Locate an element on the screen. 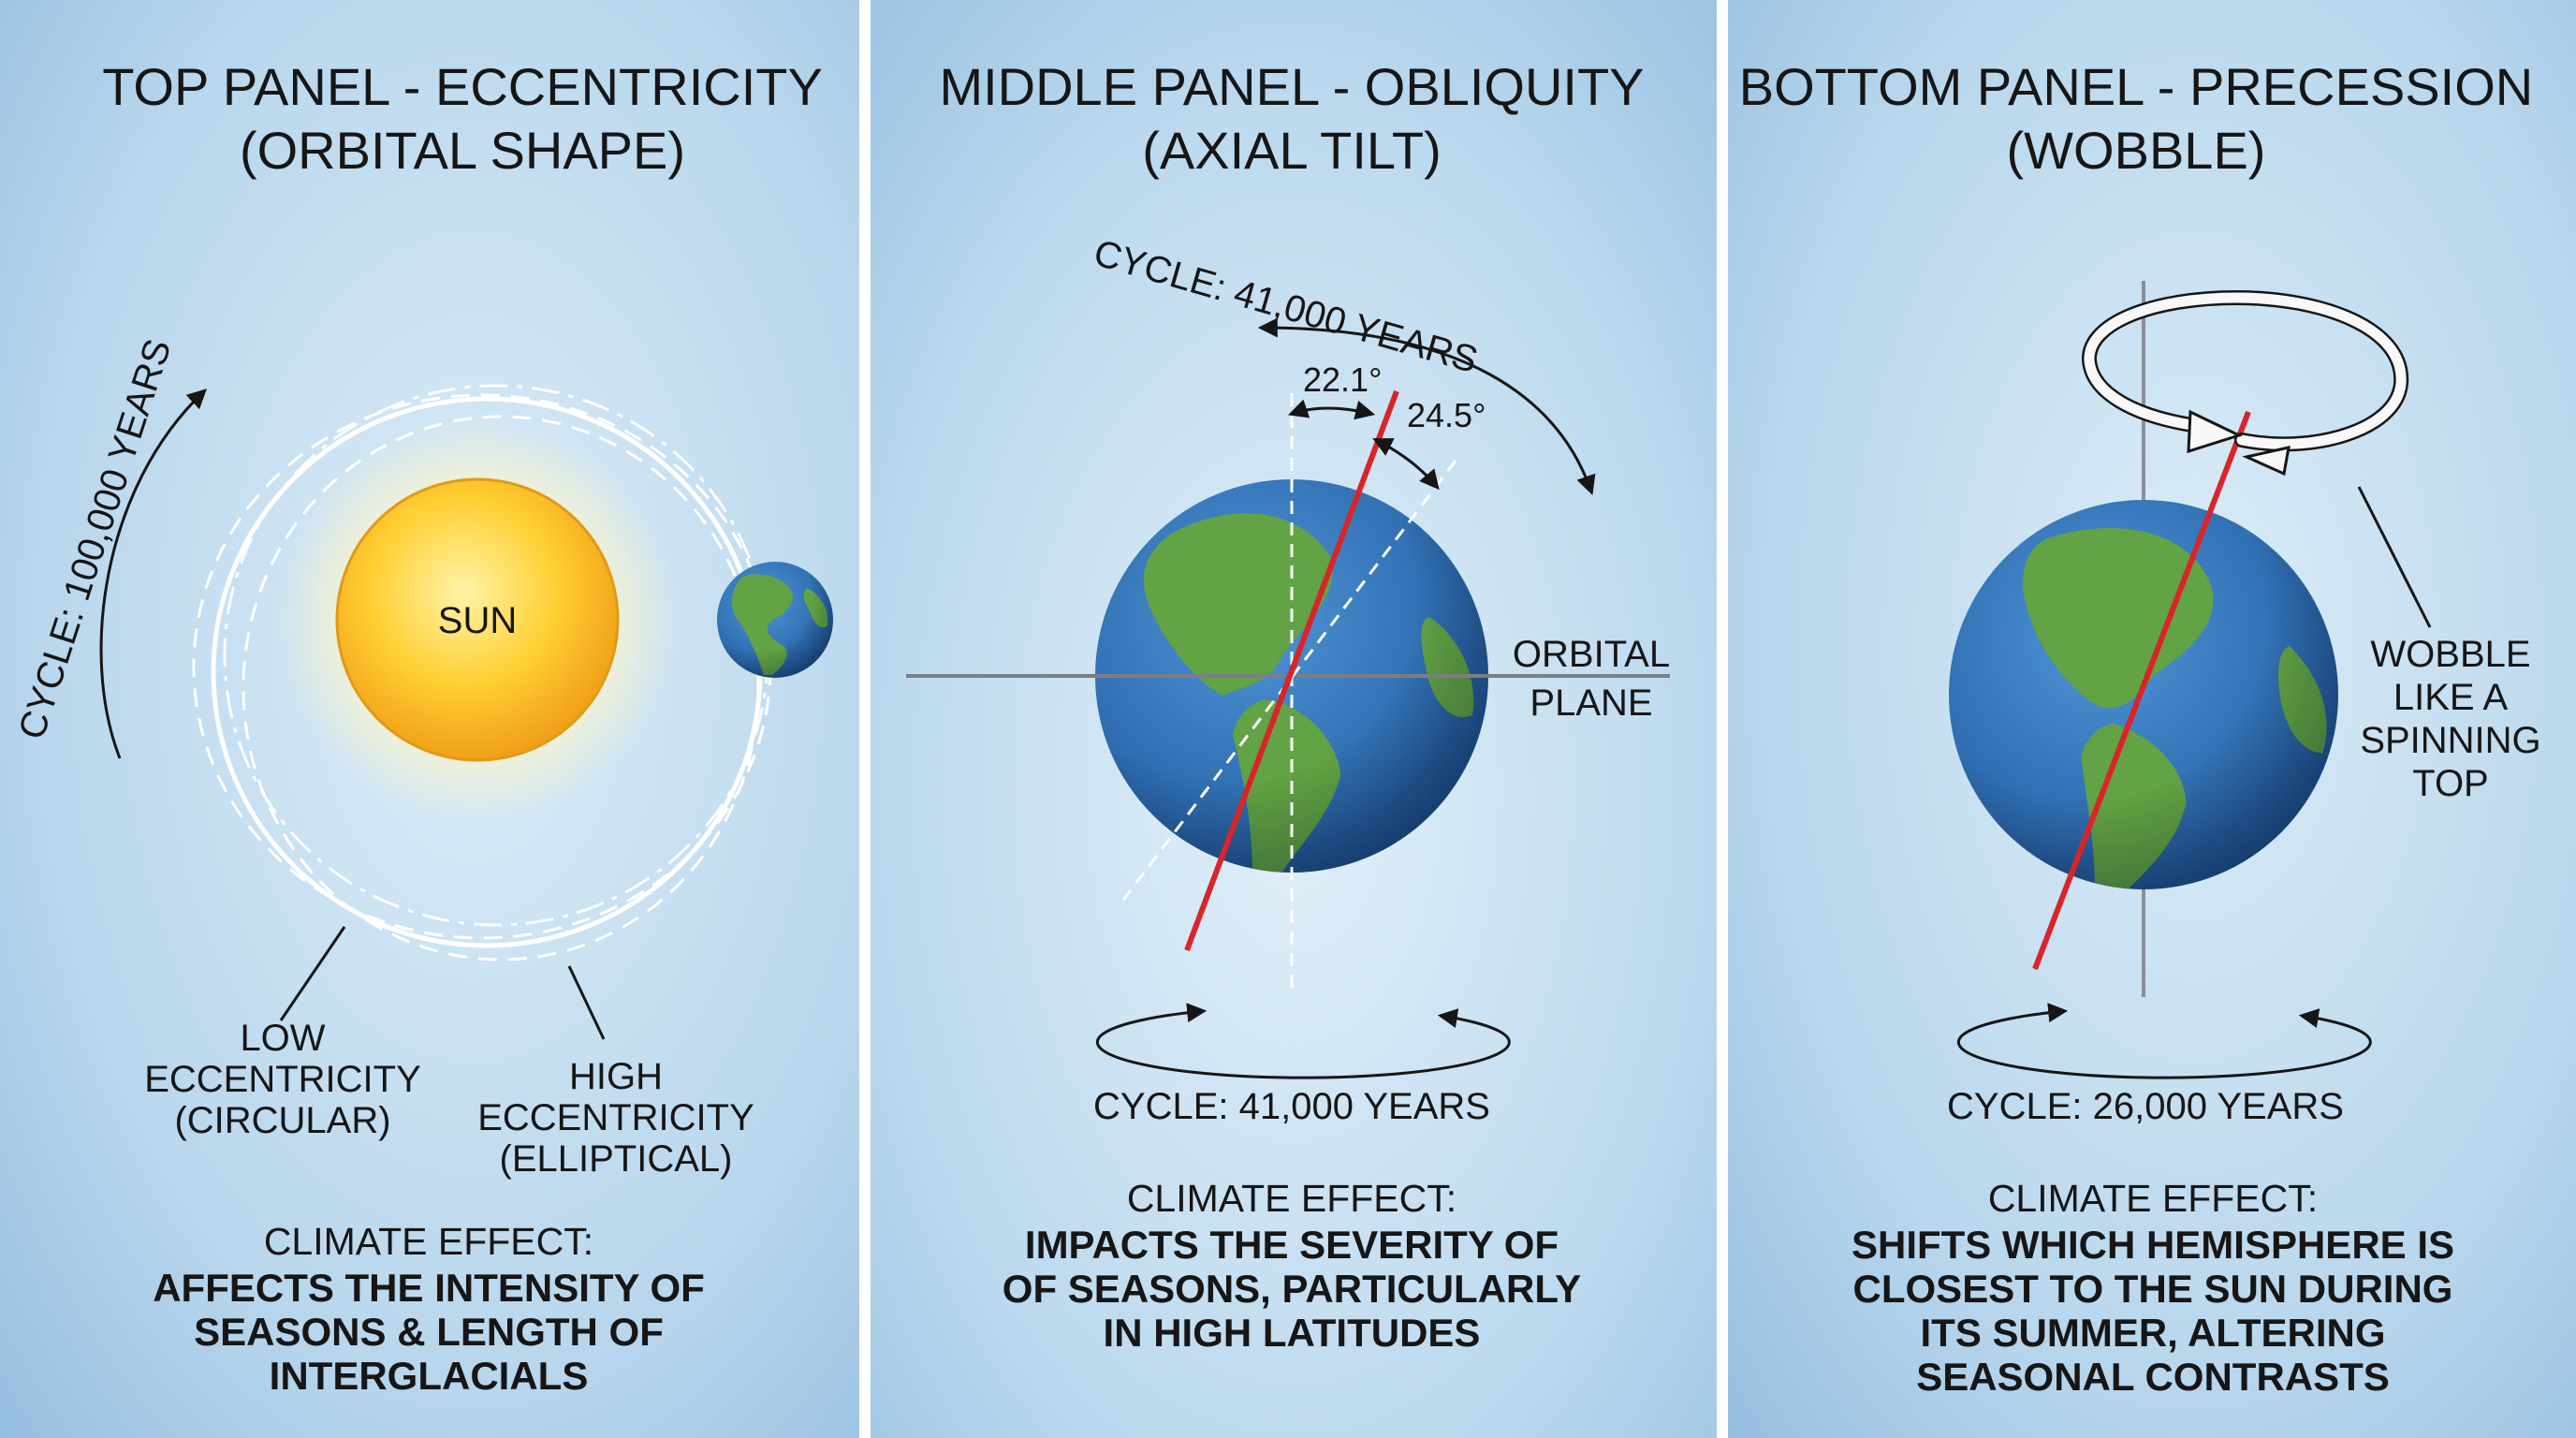 Image resolution: width=2576 pixels, height=1438 pixels. cycle-arrow is located at coordinates (153, 574).